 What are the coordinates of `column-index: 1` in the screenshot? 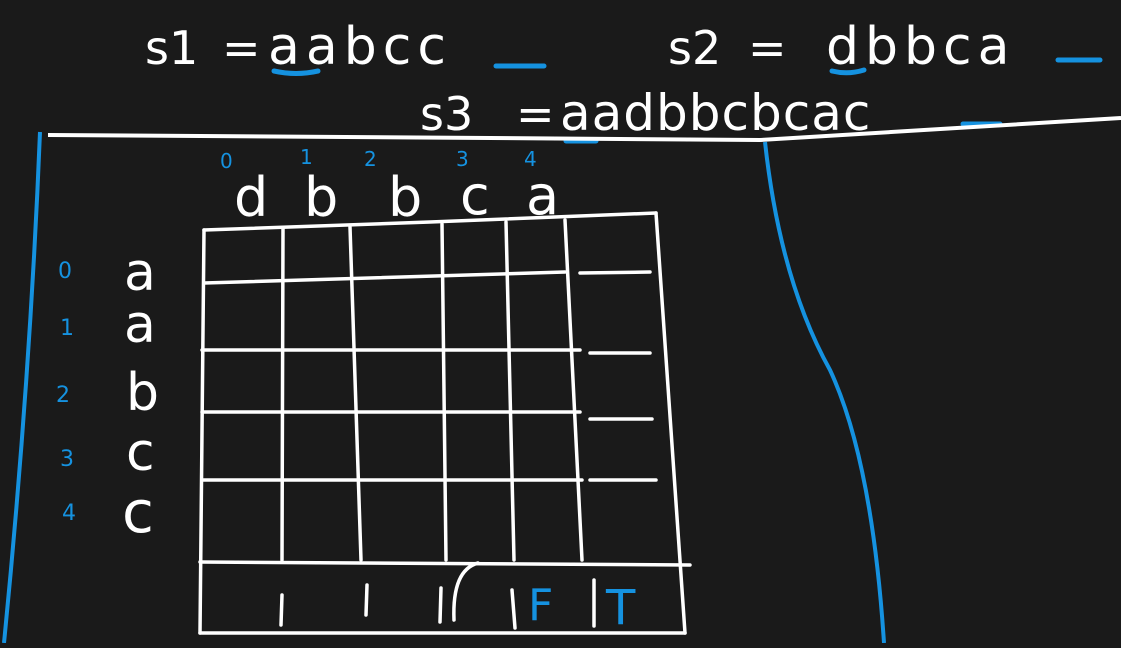 It's located at (306, 157).